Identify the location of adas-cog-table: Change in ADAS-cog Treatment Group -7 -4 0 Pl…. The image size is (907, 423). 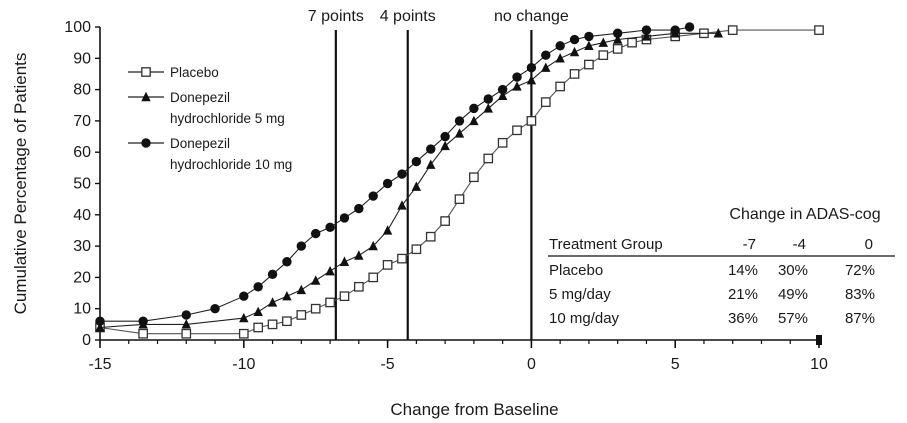
(721, 266).